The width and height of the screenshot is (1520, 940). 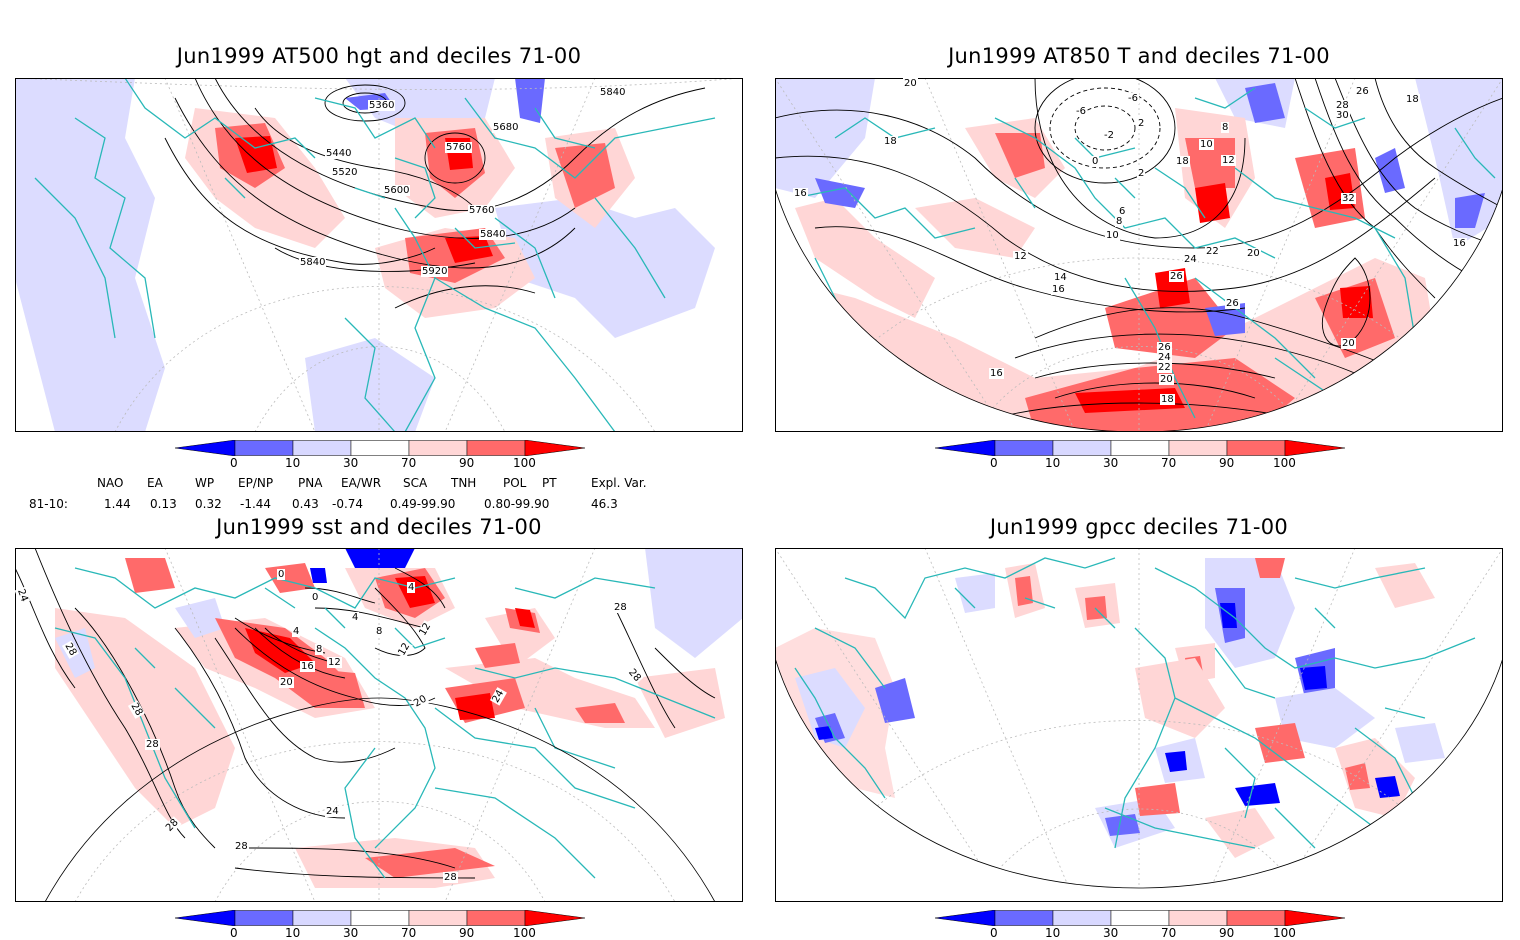 What do you see at coordinates (423, 504) in the screenshot?
I see `index-value-sca-tnh: 0.49-99.90` at bounding box center [423, 504].